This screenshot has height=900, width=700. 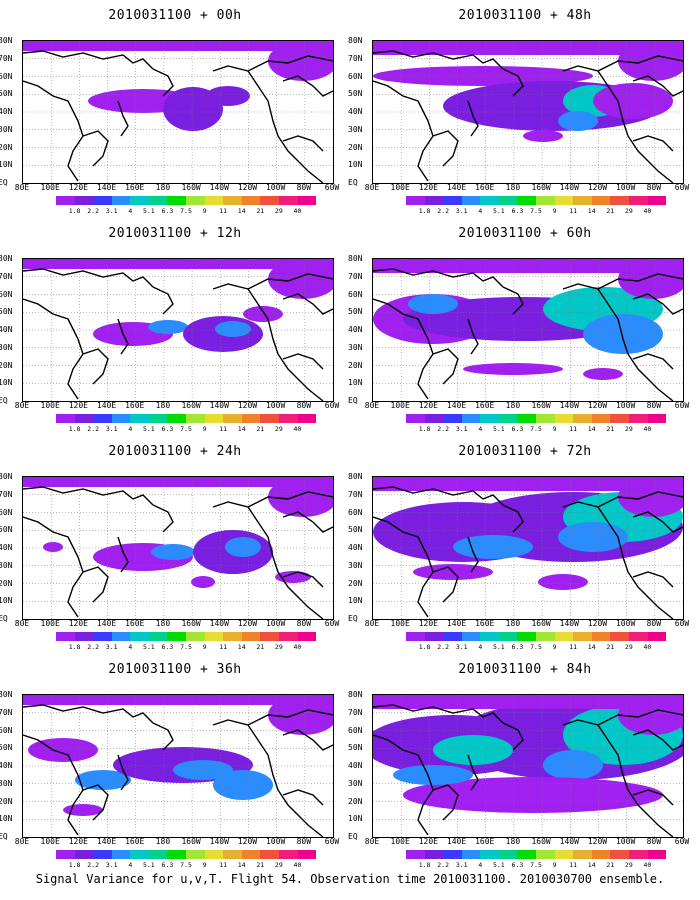 I want to click on colorbar, so click(x=536, y=418).